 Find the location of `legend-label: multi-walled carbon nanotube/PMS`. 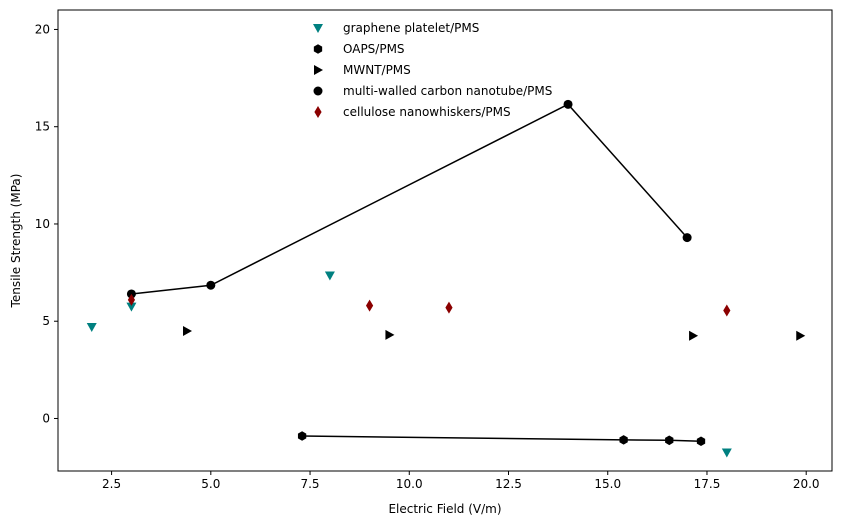

legend-label: multi-walled carbon nanotube/PMS is located at coordinates (447, 91).